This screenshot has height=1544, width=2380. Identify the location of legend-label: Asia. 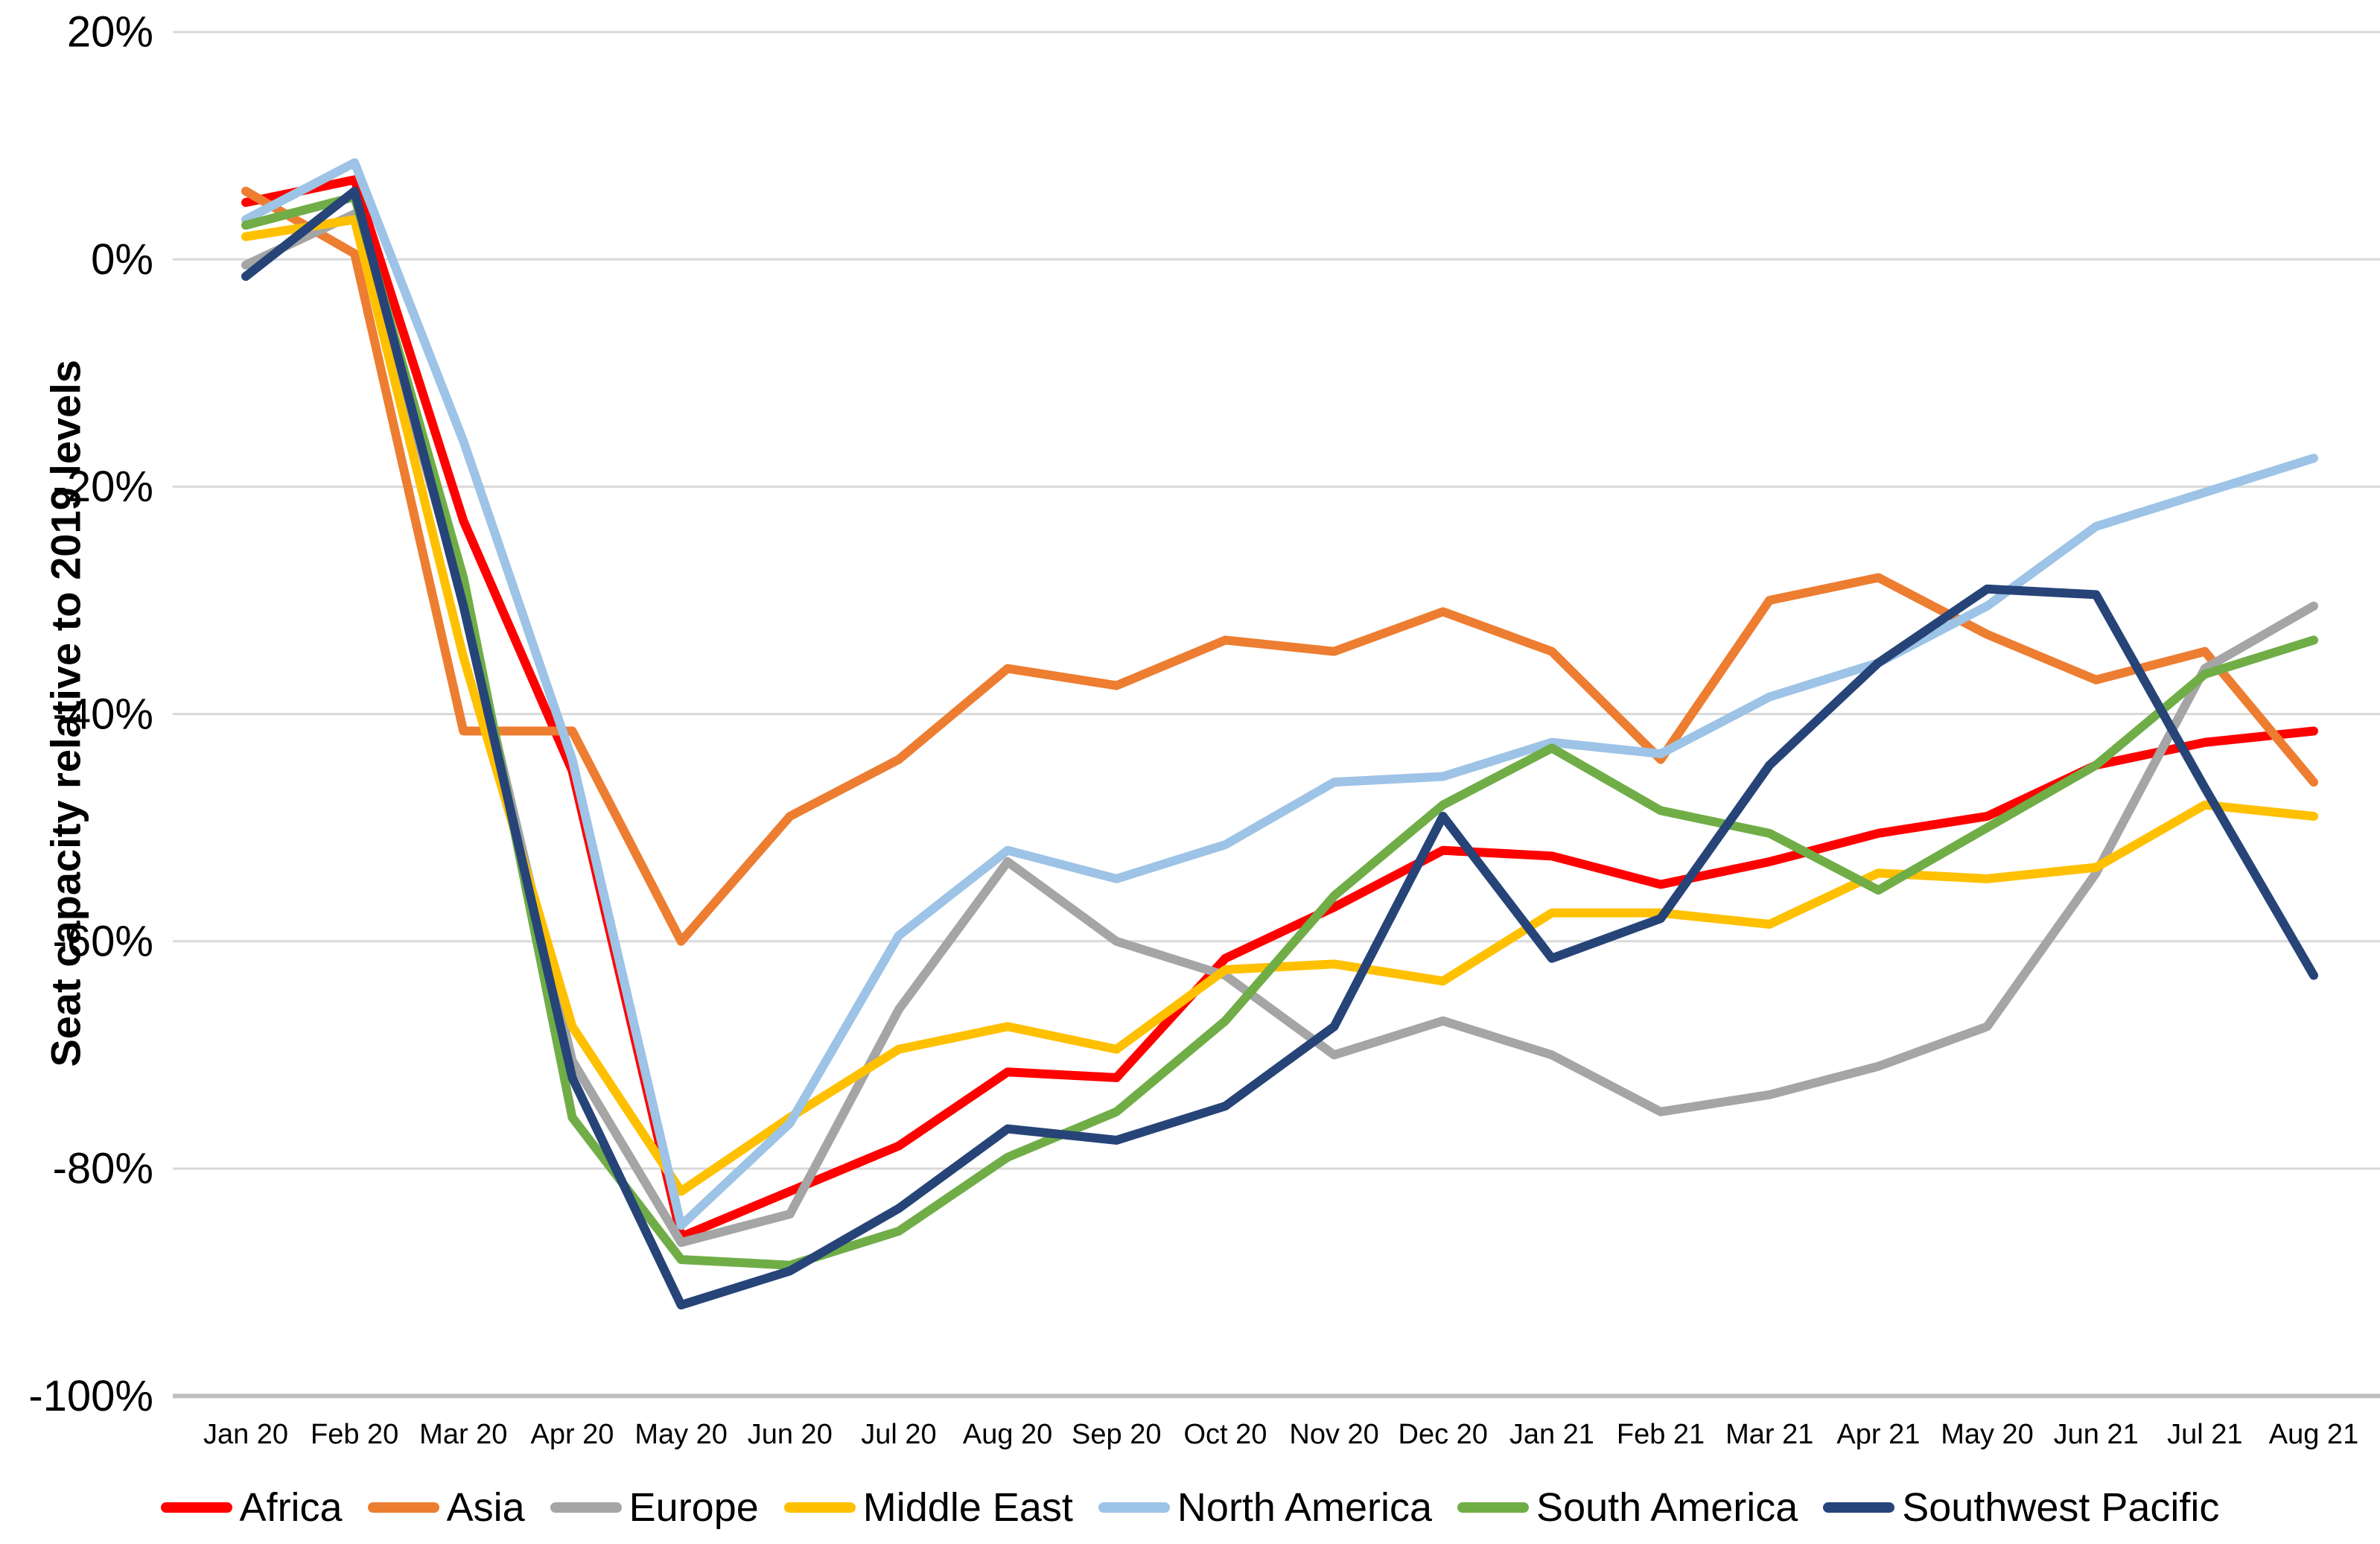
(485, 1508).